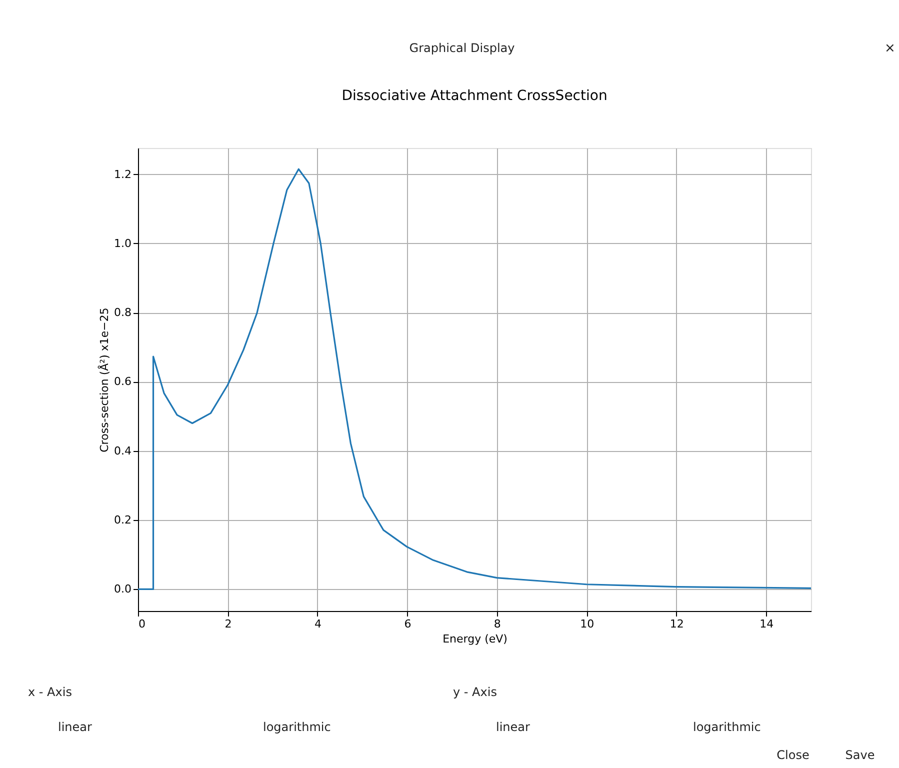  I want to click on x-tick-label: 14, so click(767, 624).